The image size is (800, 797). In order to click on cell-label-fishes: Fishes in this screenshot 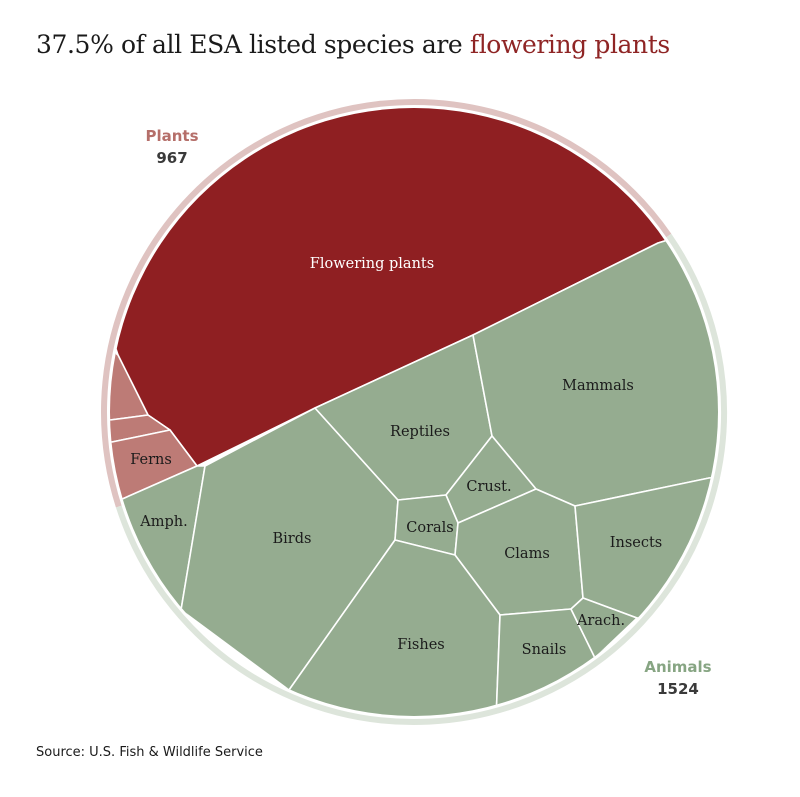, I will do `click(421, 645)`.